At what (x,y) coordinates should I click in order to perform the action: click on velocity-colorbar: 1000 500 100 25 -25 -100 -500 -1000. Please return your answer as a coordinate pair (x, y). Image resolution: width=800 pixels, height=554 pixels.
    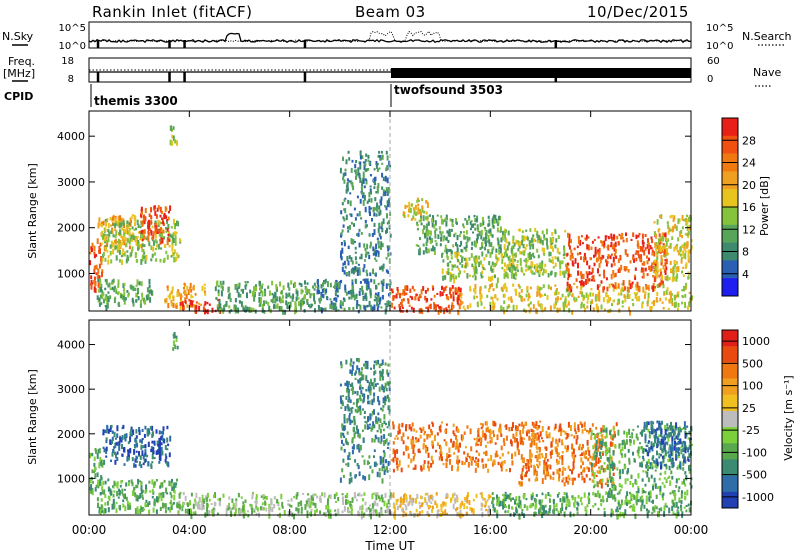
    Looking at the image, I should click on (747, 419).